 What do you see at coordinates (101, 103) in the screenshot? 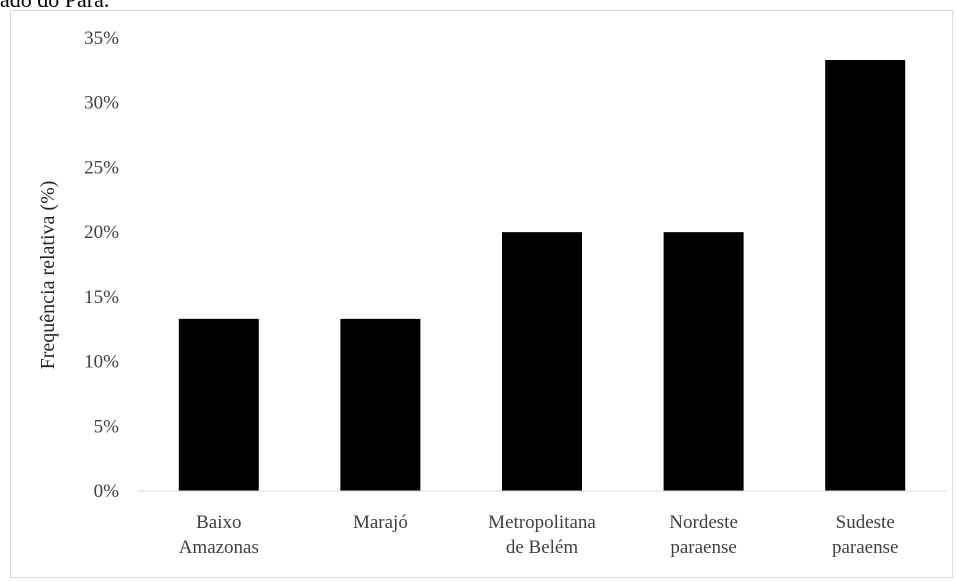
I see `y-tick-label: 30%` at bounding box center [101, 103].